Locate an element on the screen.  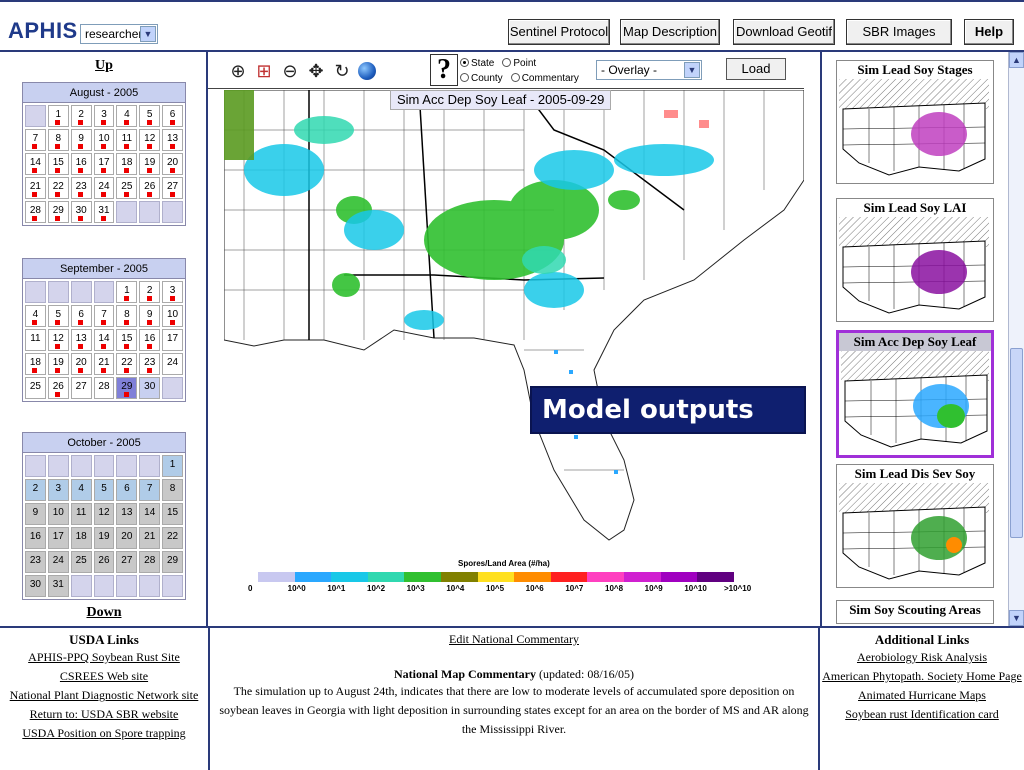
radio-county: County is located at coordinates (481, 78).